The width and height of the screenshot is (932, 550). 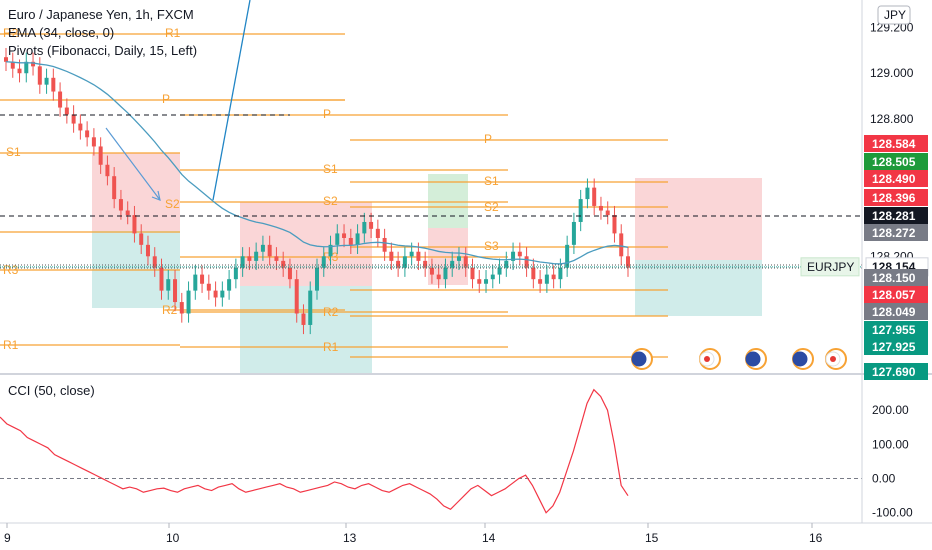 What do you see at coordinates (173, 33) in the screenshot?
I see `pivot-label-1: R1` at bounding box center [173, 33].